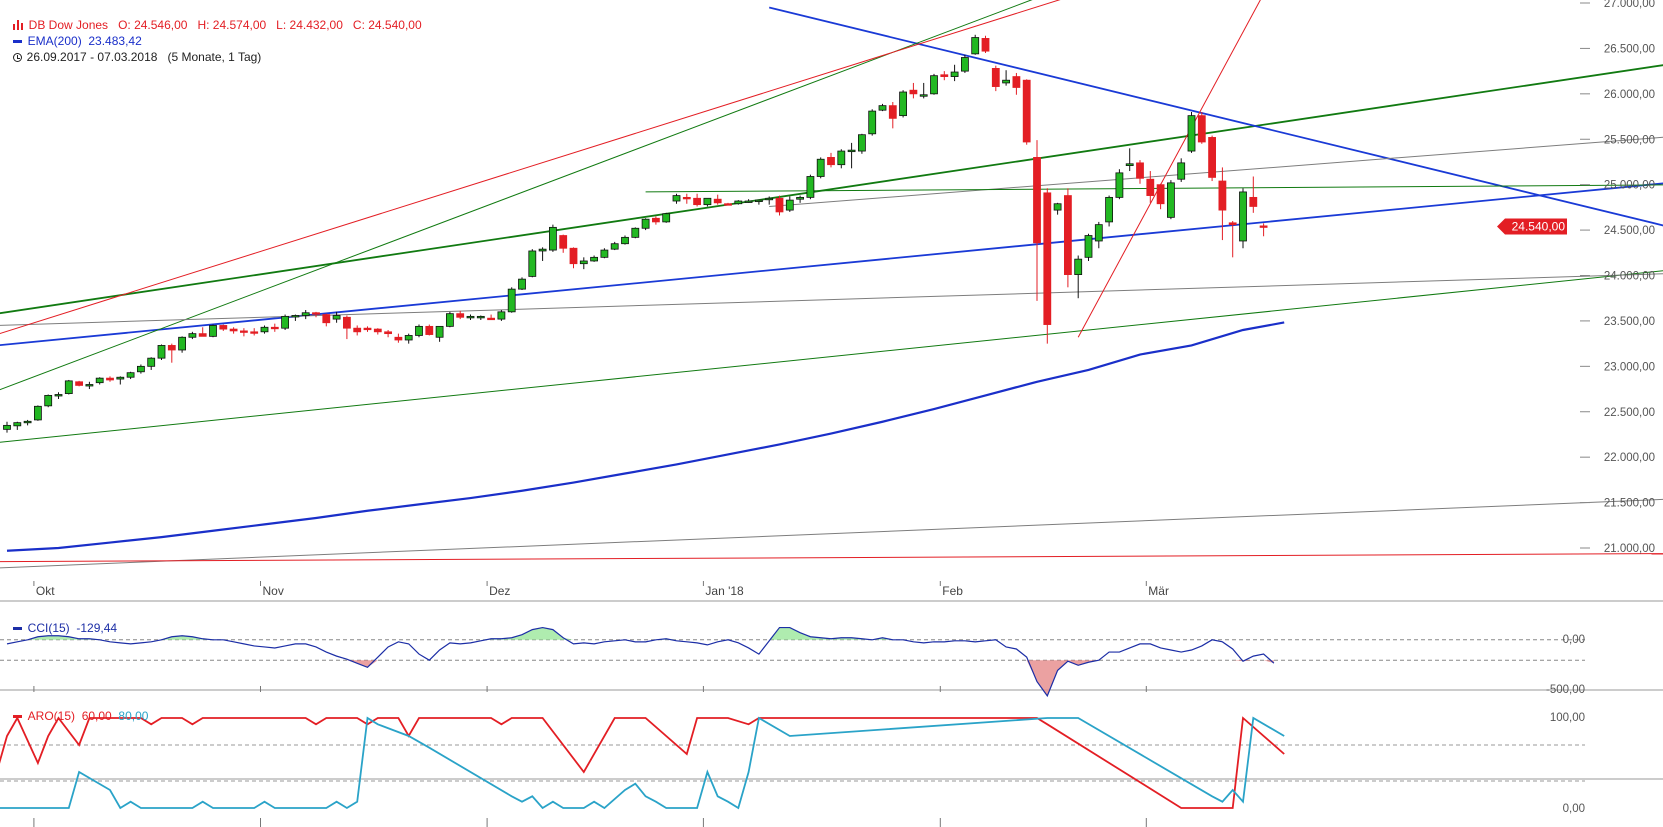 This screenshot has height=827, width=1663. I want to click on cci-title: CCI(15), so click(48, 628).